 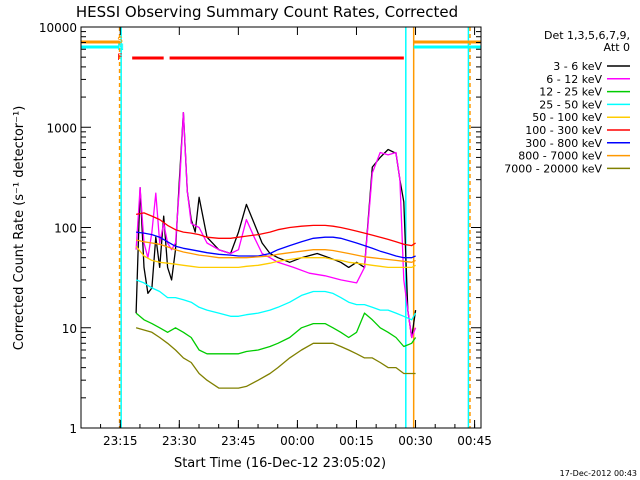 I want to click on x-tick-label: 23:30, so click(x=179, y=441).